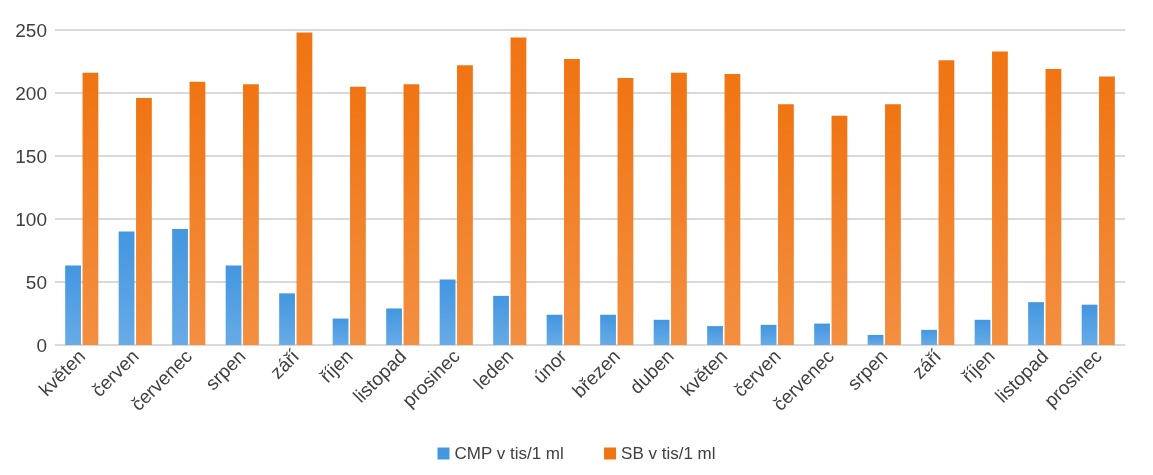 The width and height of the screenshot is (1153, 475). I want to click on y-tick-label: 0, so click(41, 345).